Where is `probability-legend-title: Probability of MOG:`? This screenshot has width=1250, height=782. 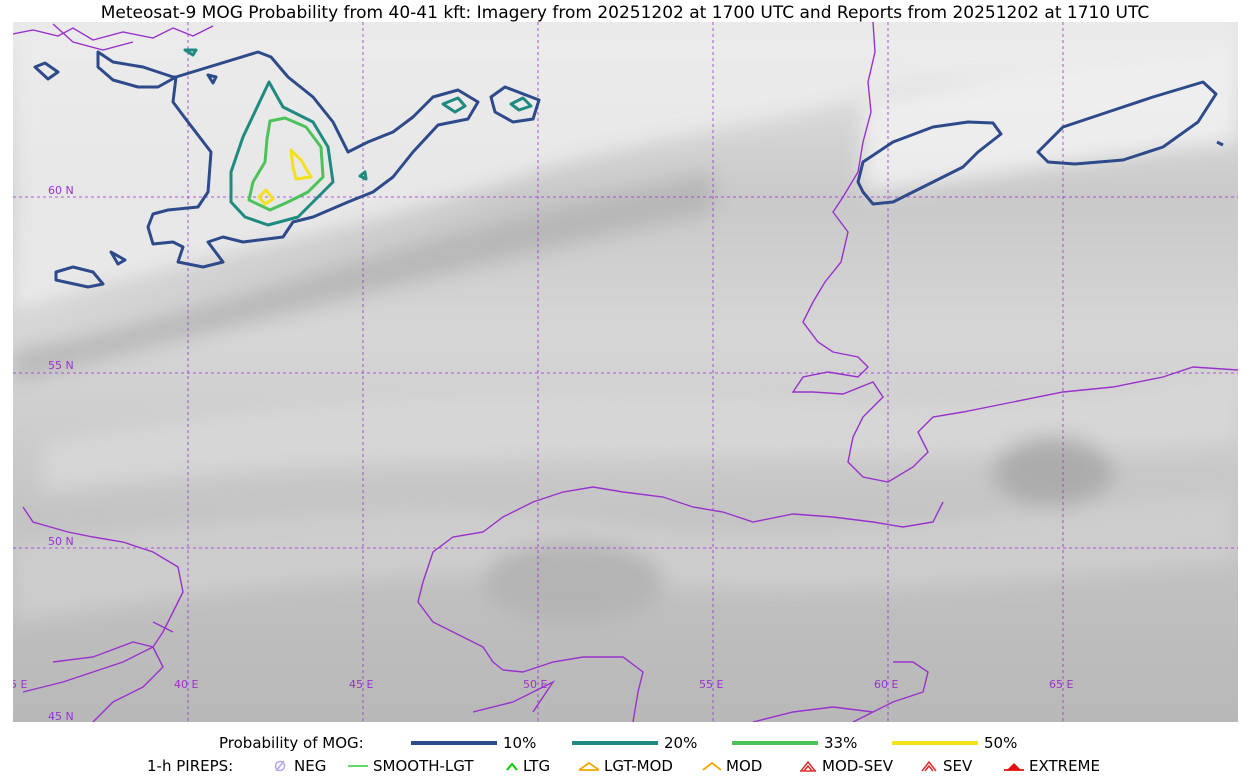 probability-legend-title: Probability of MOG: is located at coordinates (291, 743).